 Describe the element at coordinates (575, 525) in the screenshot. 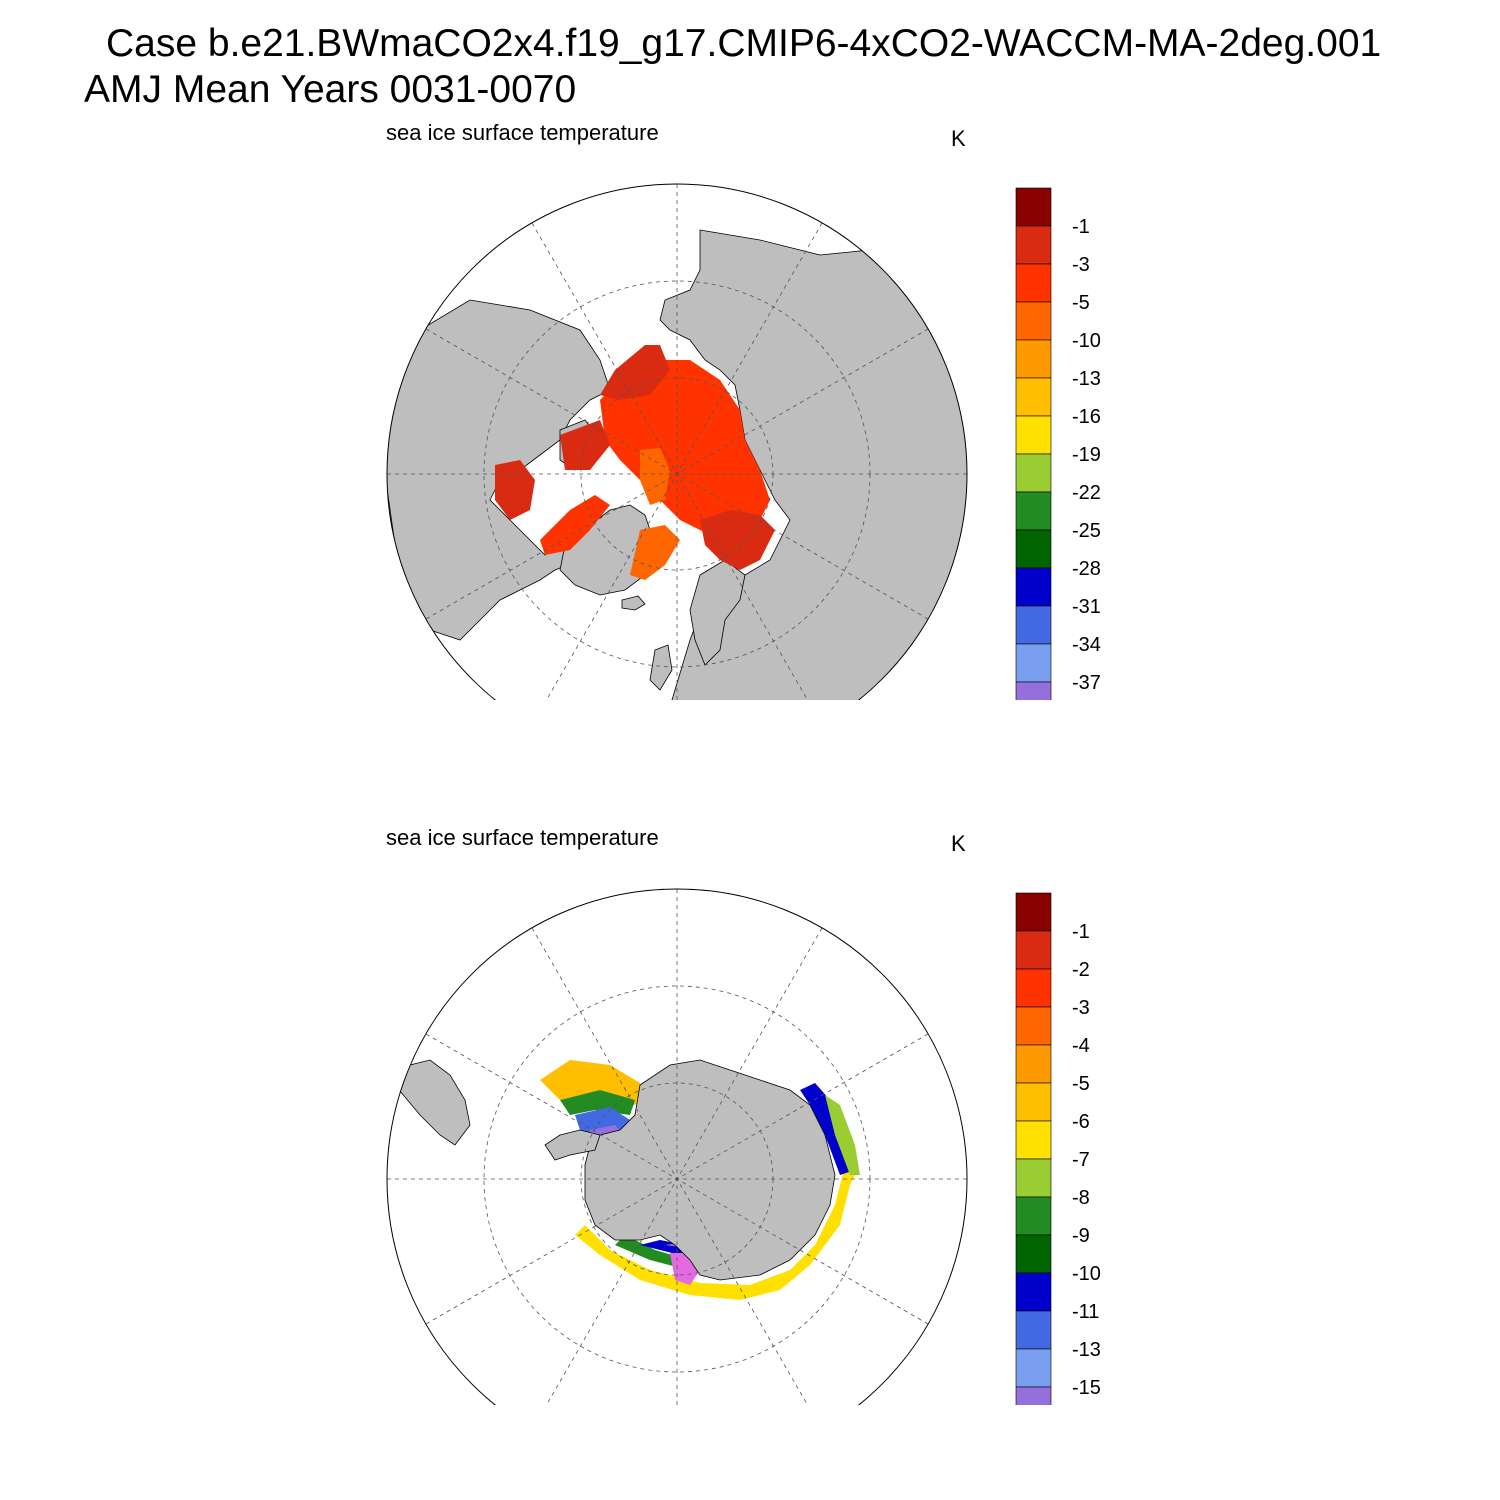

I see `north-sea-ice-baffin` at that location.